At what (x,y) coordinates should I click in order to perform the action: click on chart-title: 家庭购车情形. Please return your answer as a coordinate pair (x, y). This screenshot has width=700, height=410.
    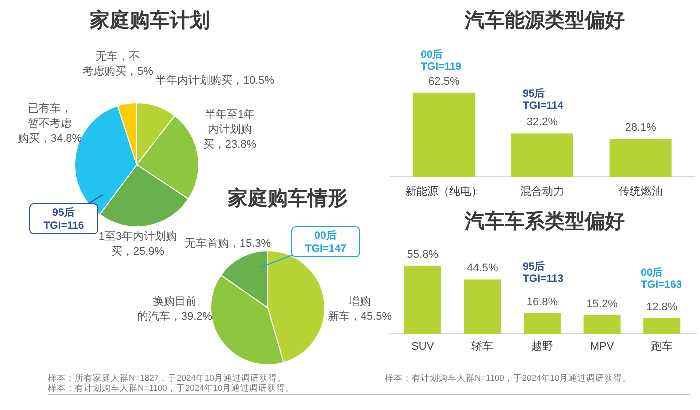
    Looking at the image, I should click on (287, 198).